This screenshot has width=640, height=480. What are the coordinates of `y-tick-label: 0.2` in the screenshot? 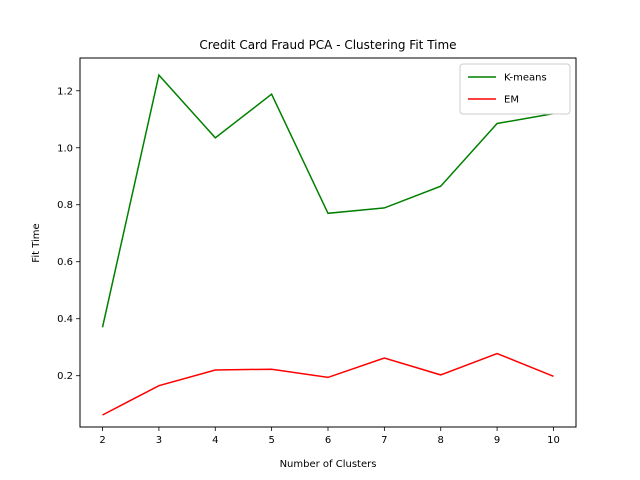 It's located at (65, 376).